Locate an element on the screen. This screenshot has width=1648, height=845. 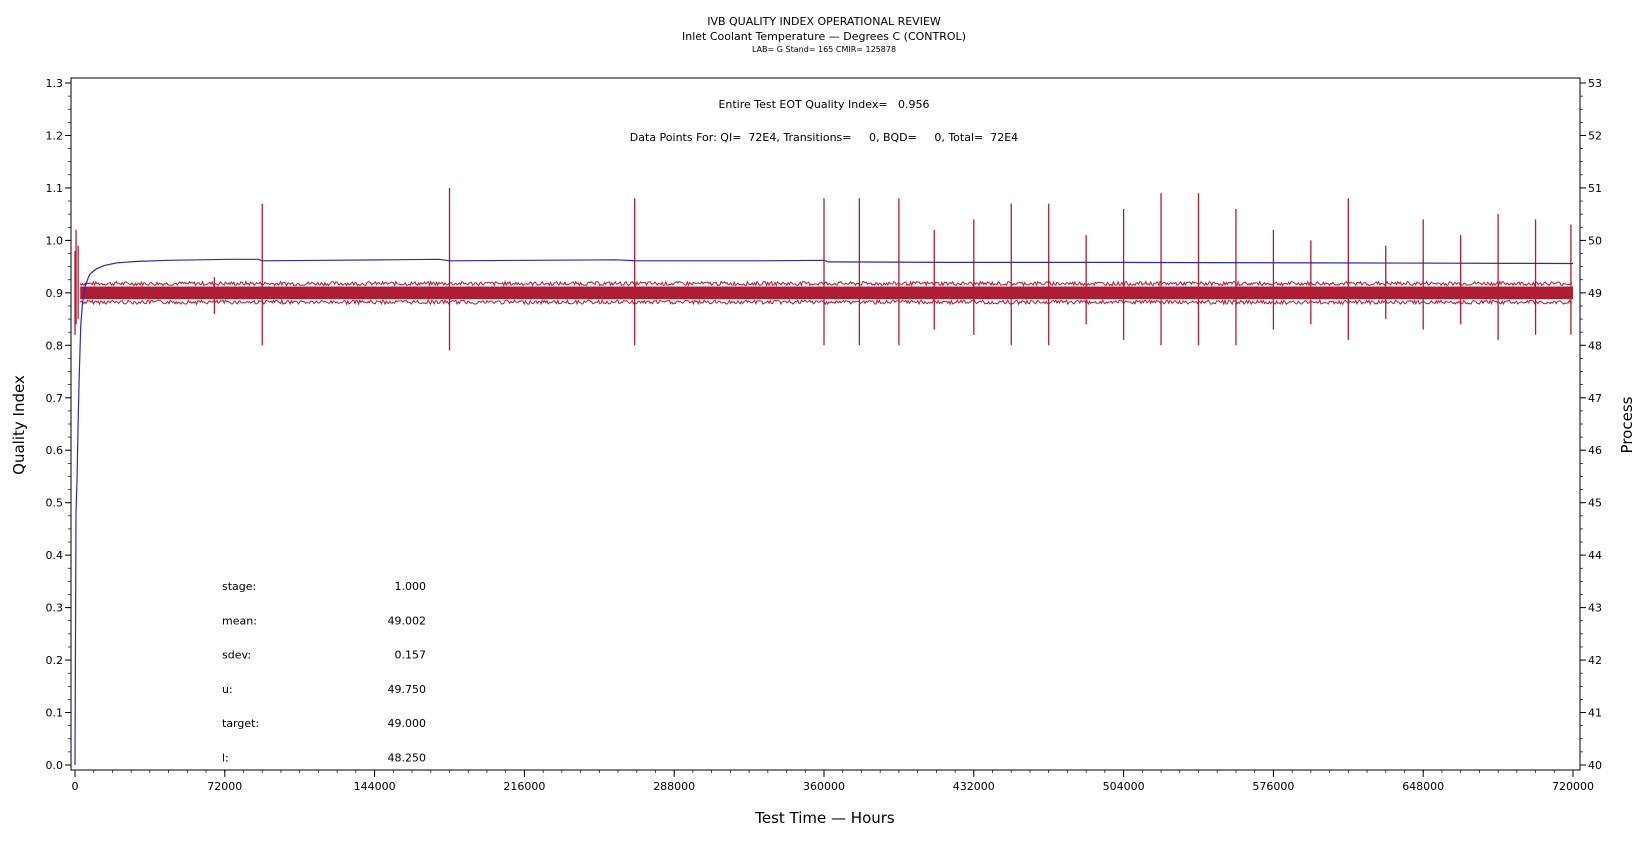
y2-tick-label: 47 is located at coordinates (1595, 398).